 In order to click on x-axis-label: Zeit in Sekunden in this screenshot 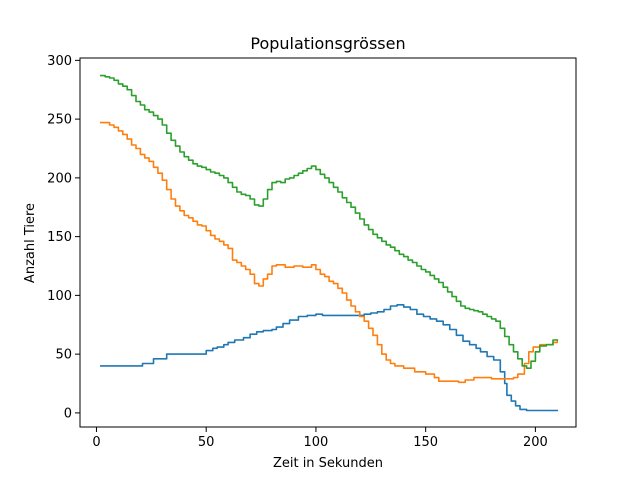, I will do `click(328, 463)`.